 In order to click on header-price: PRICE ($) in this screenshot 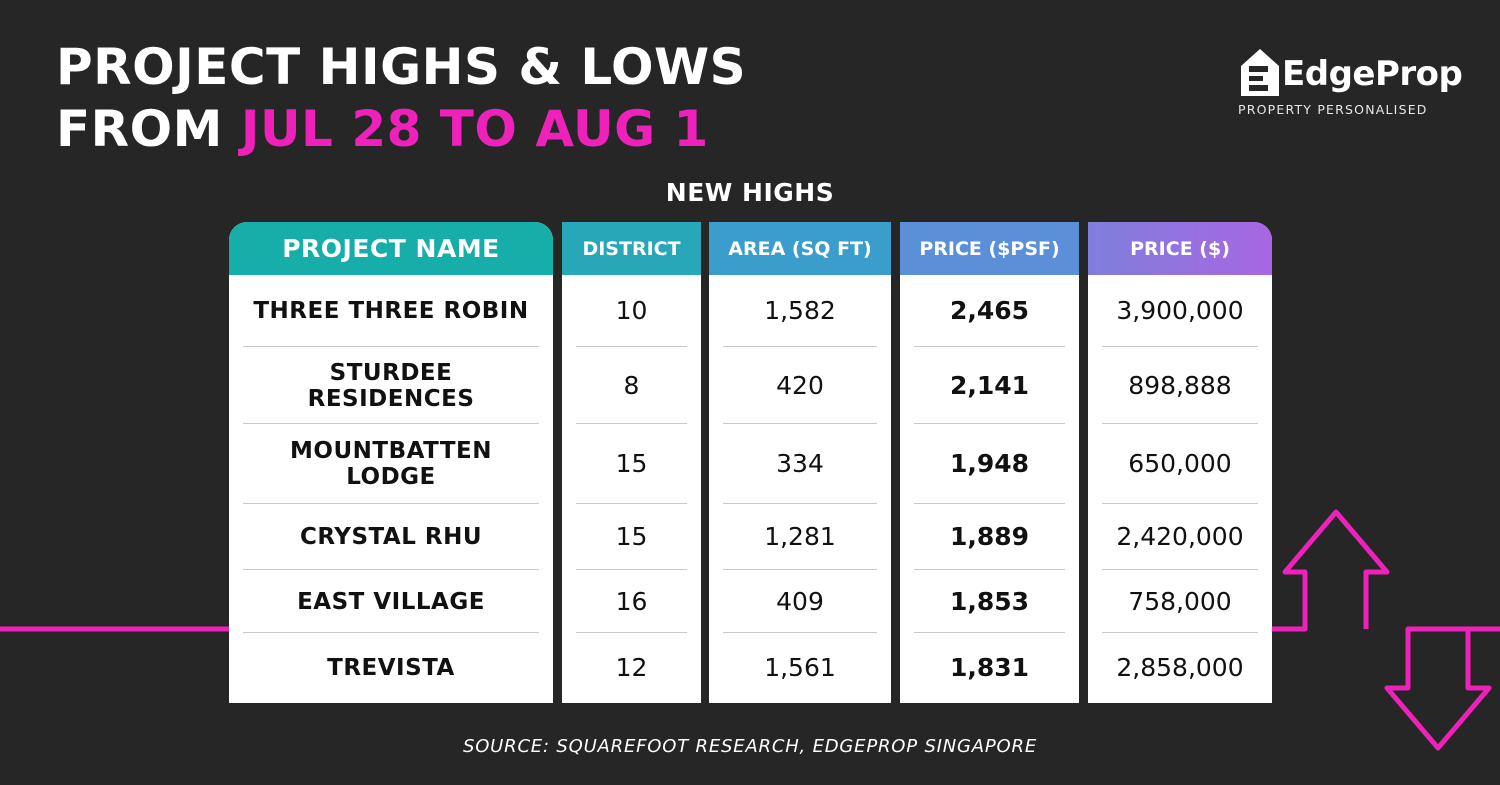, I will do `click(1180, 248)`.